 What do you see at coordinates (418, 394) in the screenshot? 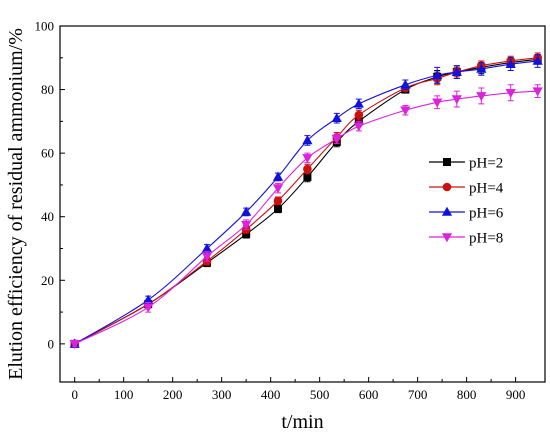
I see `x-tick-label: 700` at bounding box center [418, 394].